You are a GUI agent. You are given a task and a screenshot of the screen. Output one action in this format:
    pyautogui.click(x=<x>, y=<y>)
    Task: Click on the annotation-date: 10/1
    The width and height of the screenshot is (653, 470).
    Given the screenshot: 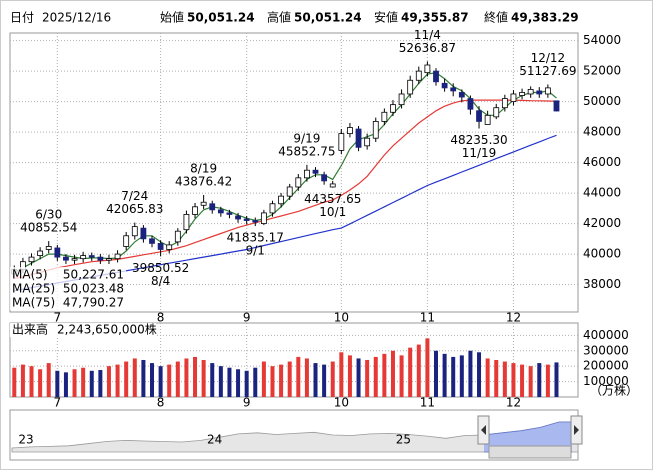 What is the action you would take?
    pyautogui.click(x=332, y=212)
    